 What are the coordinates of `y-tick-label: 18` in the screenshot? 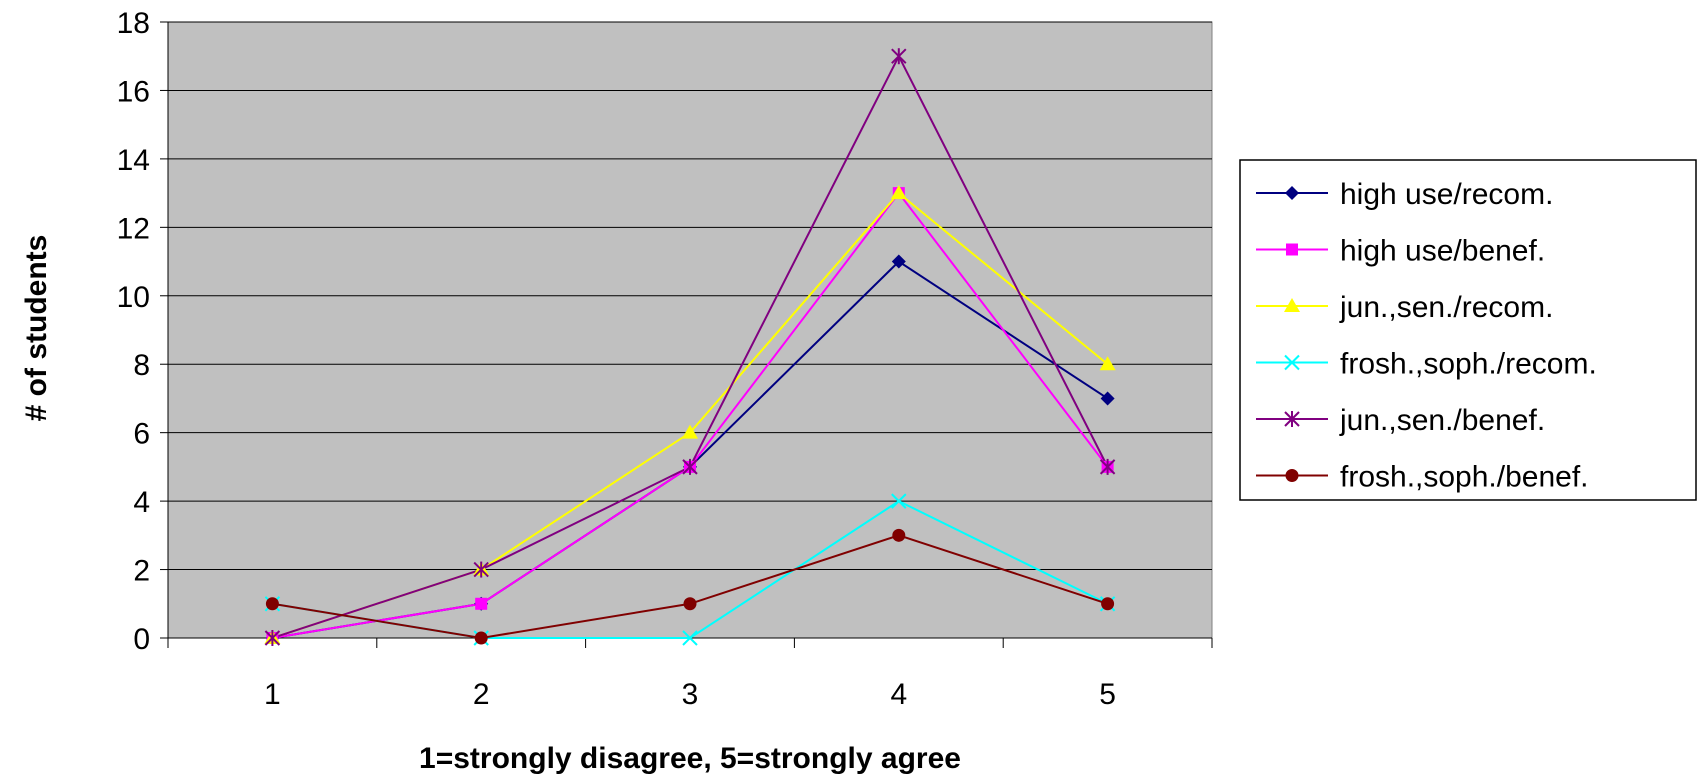 It's located at (133, 23).